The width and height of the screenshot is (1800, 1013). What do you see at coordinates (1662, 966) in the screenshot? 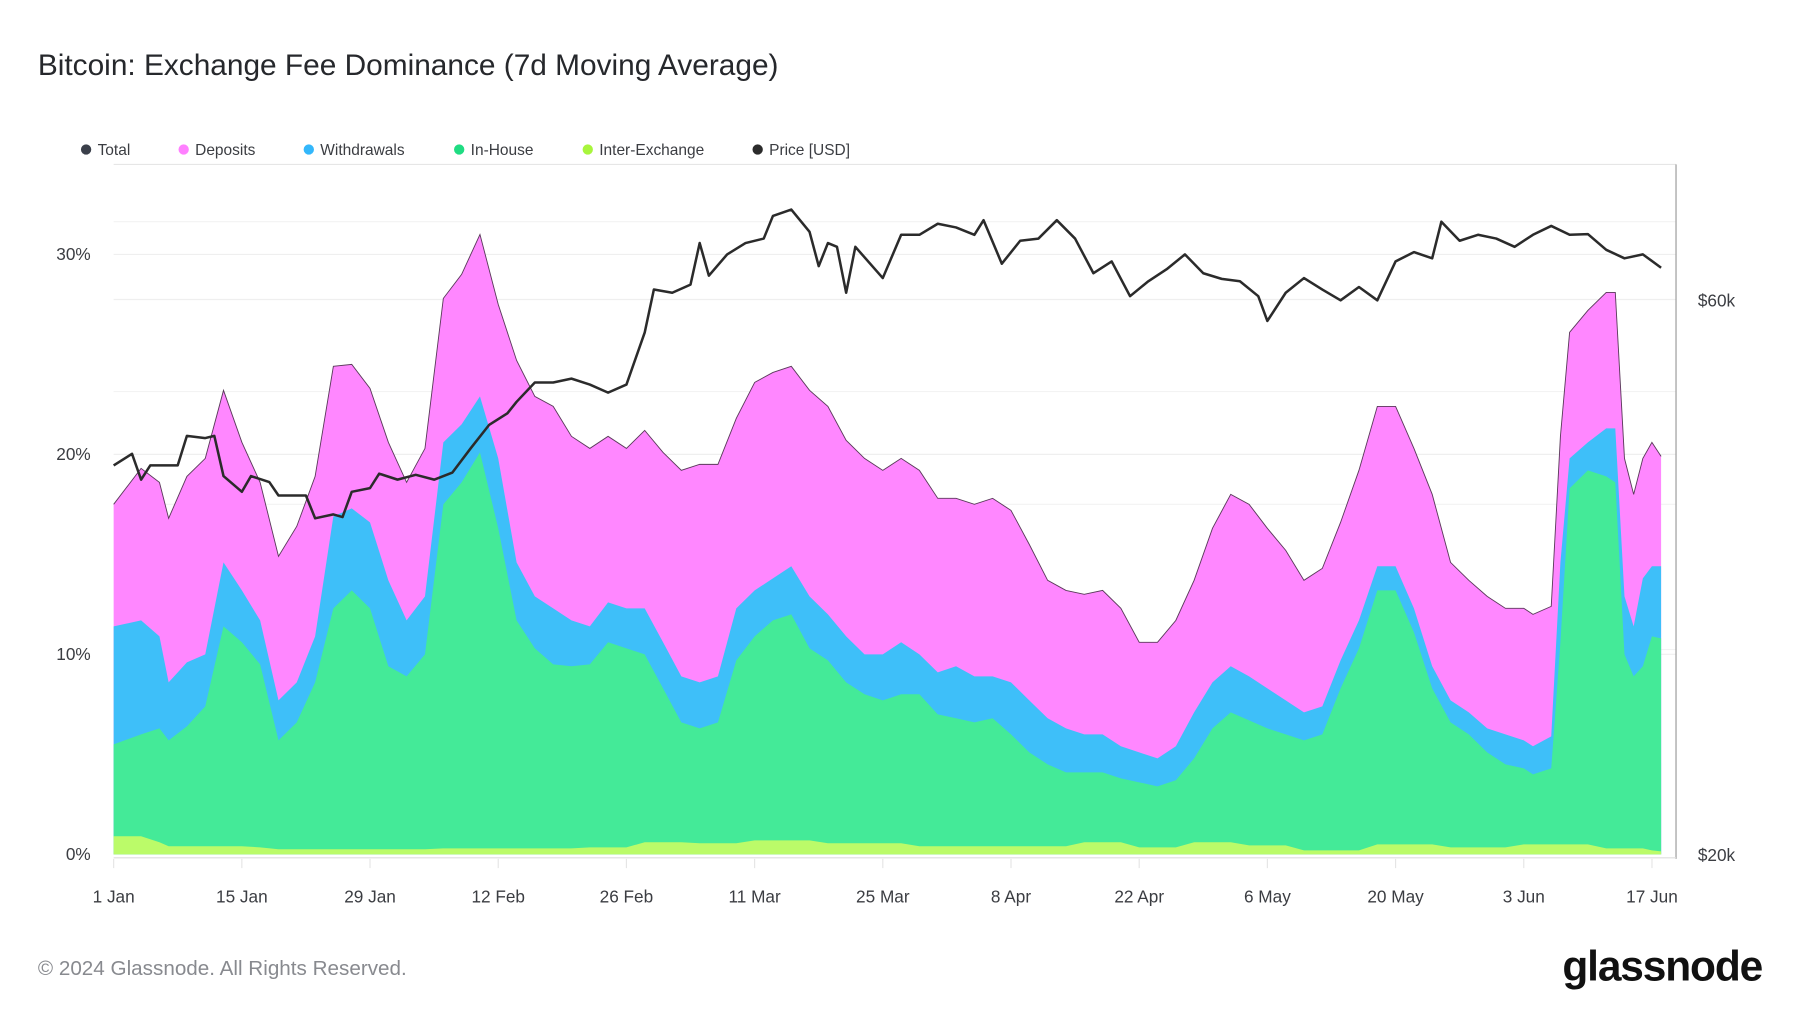
I see `glassnode-logo: glassnode` at bounding box center [1662, 966].